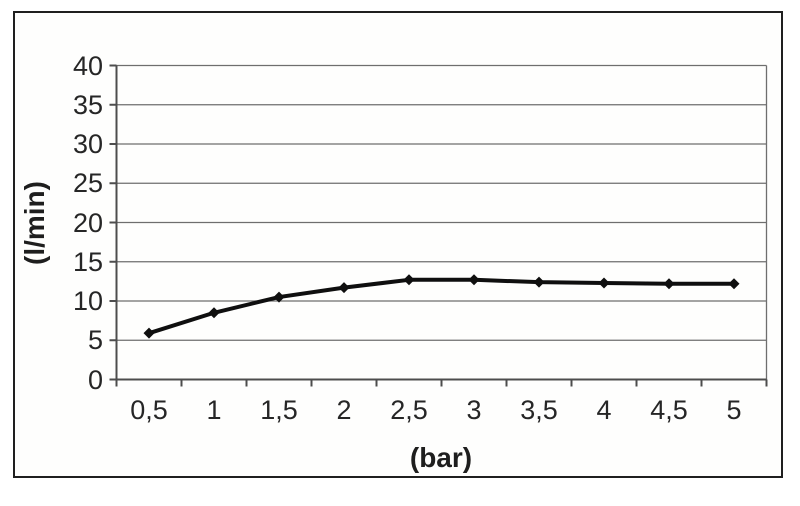  I want to click on x-tick-label: 3, so click(474, 410).